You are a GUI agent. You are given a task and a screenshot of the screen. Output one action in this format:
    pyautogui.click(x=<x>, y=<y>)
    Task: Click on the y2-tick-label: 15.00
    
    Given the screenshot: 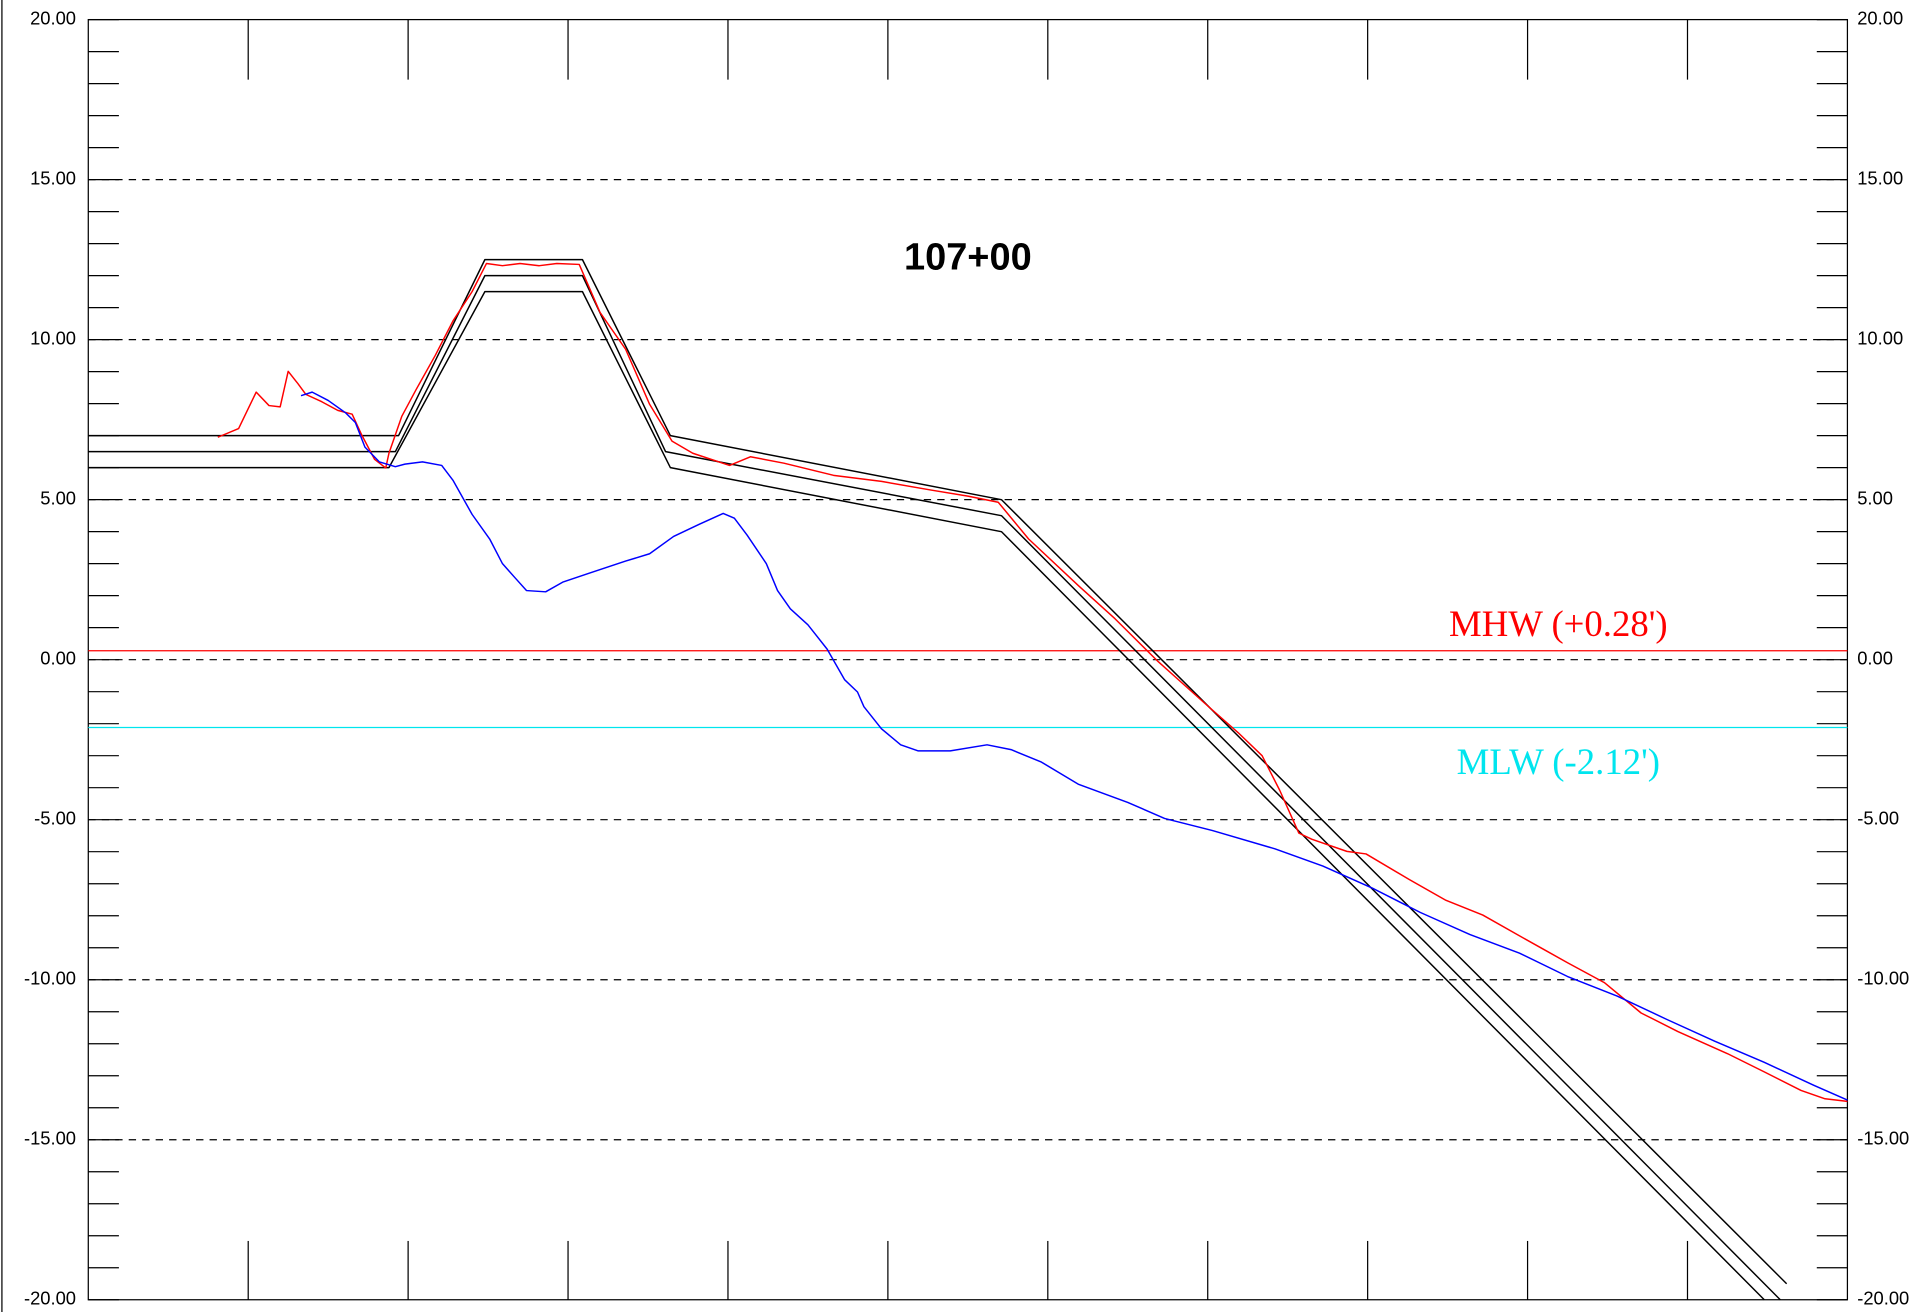 What is the action you would take?
    pyautogui.click(x=1880, y=177)
    